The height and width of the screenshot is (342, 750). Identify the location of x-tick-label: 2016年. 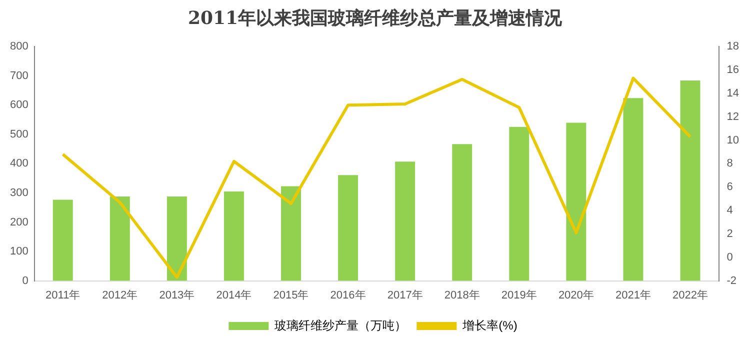
(348, 295).